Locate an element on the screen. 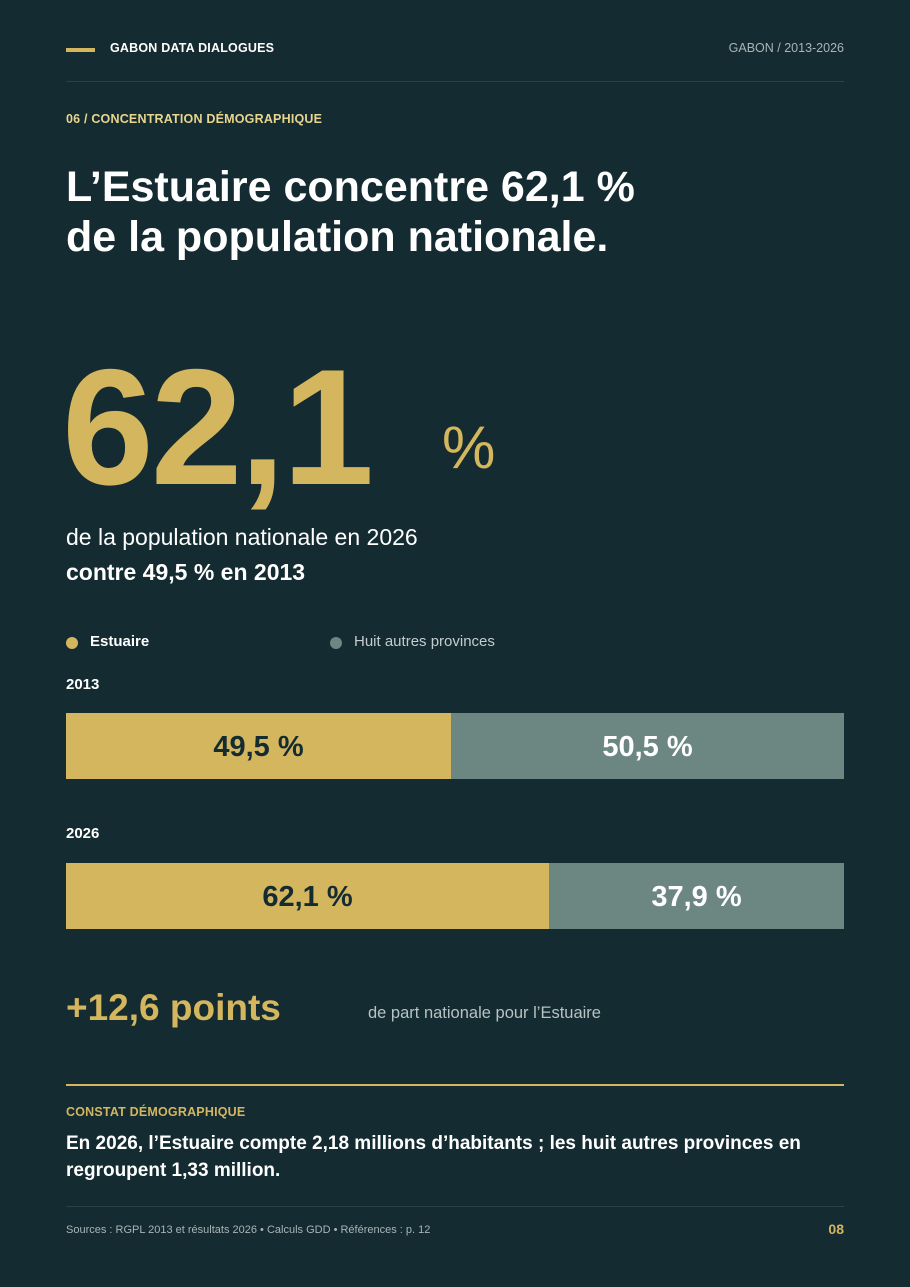 This screenshot has width=910, height=1287. bar-label-estuaire-2013: 49,5 % is located at coordinates (258, 747).